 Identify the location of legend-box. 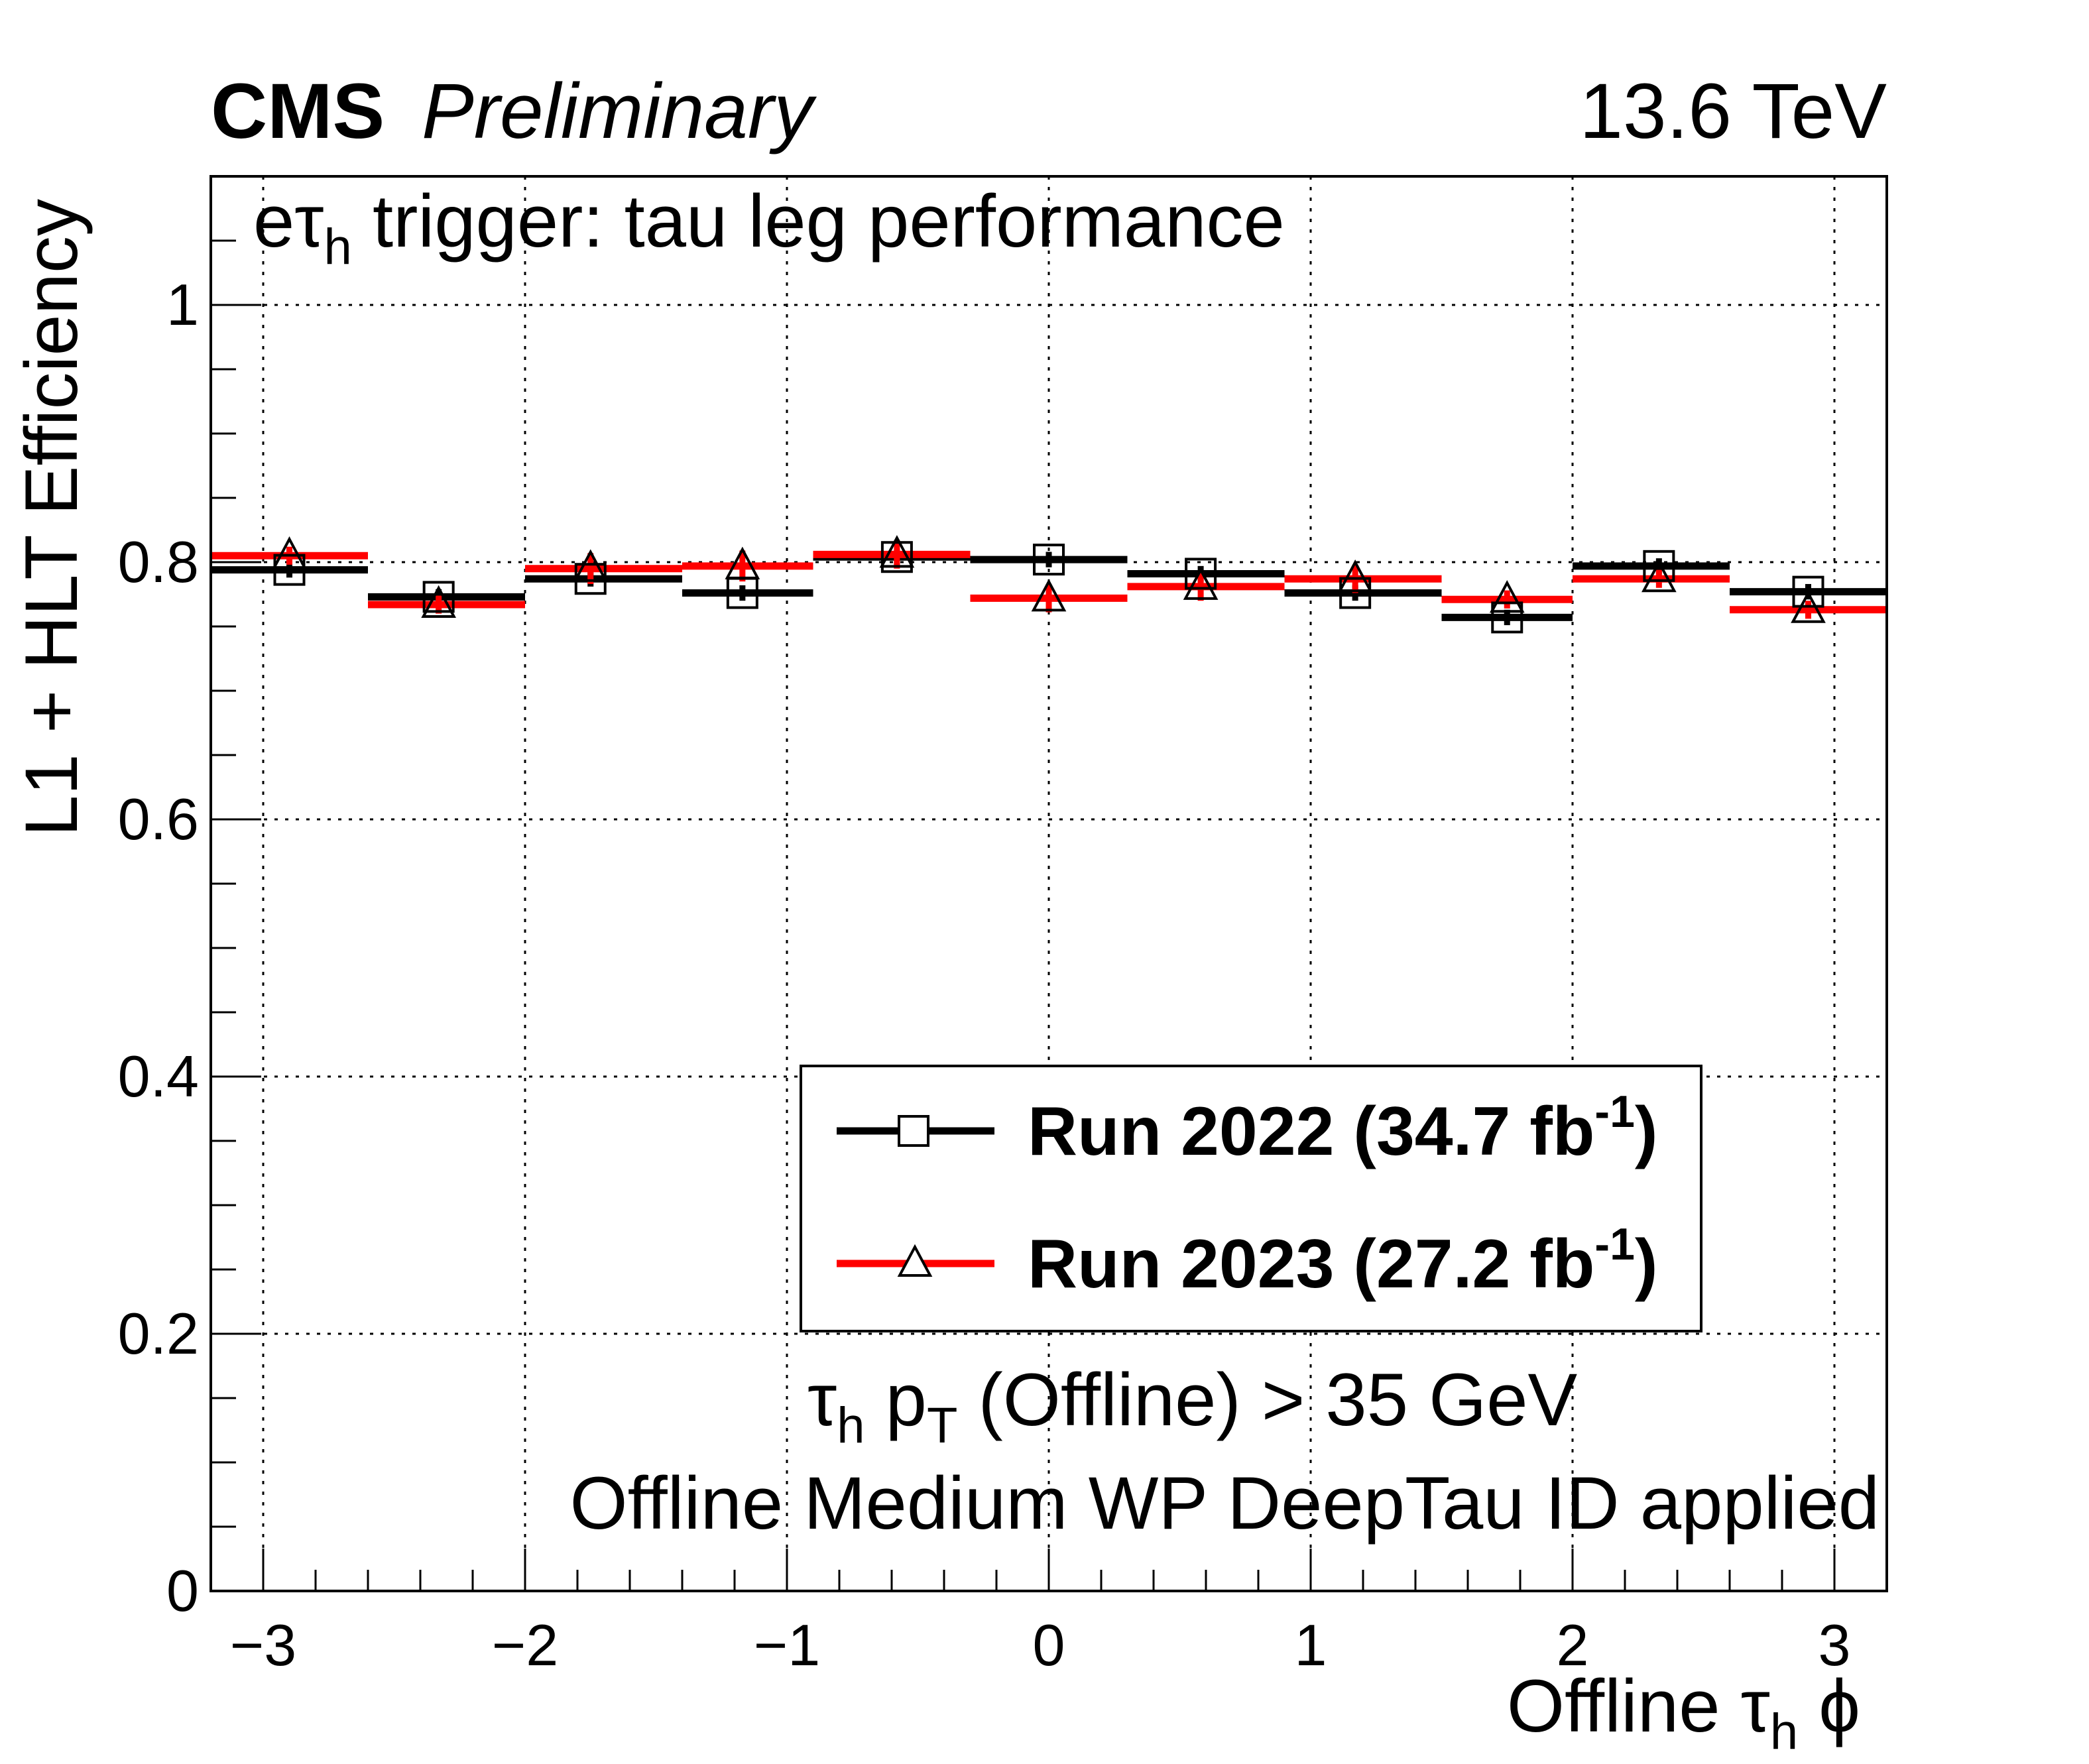
(1251, 1198).